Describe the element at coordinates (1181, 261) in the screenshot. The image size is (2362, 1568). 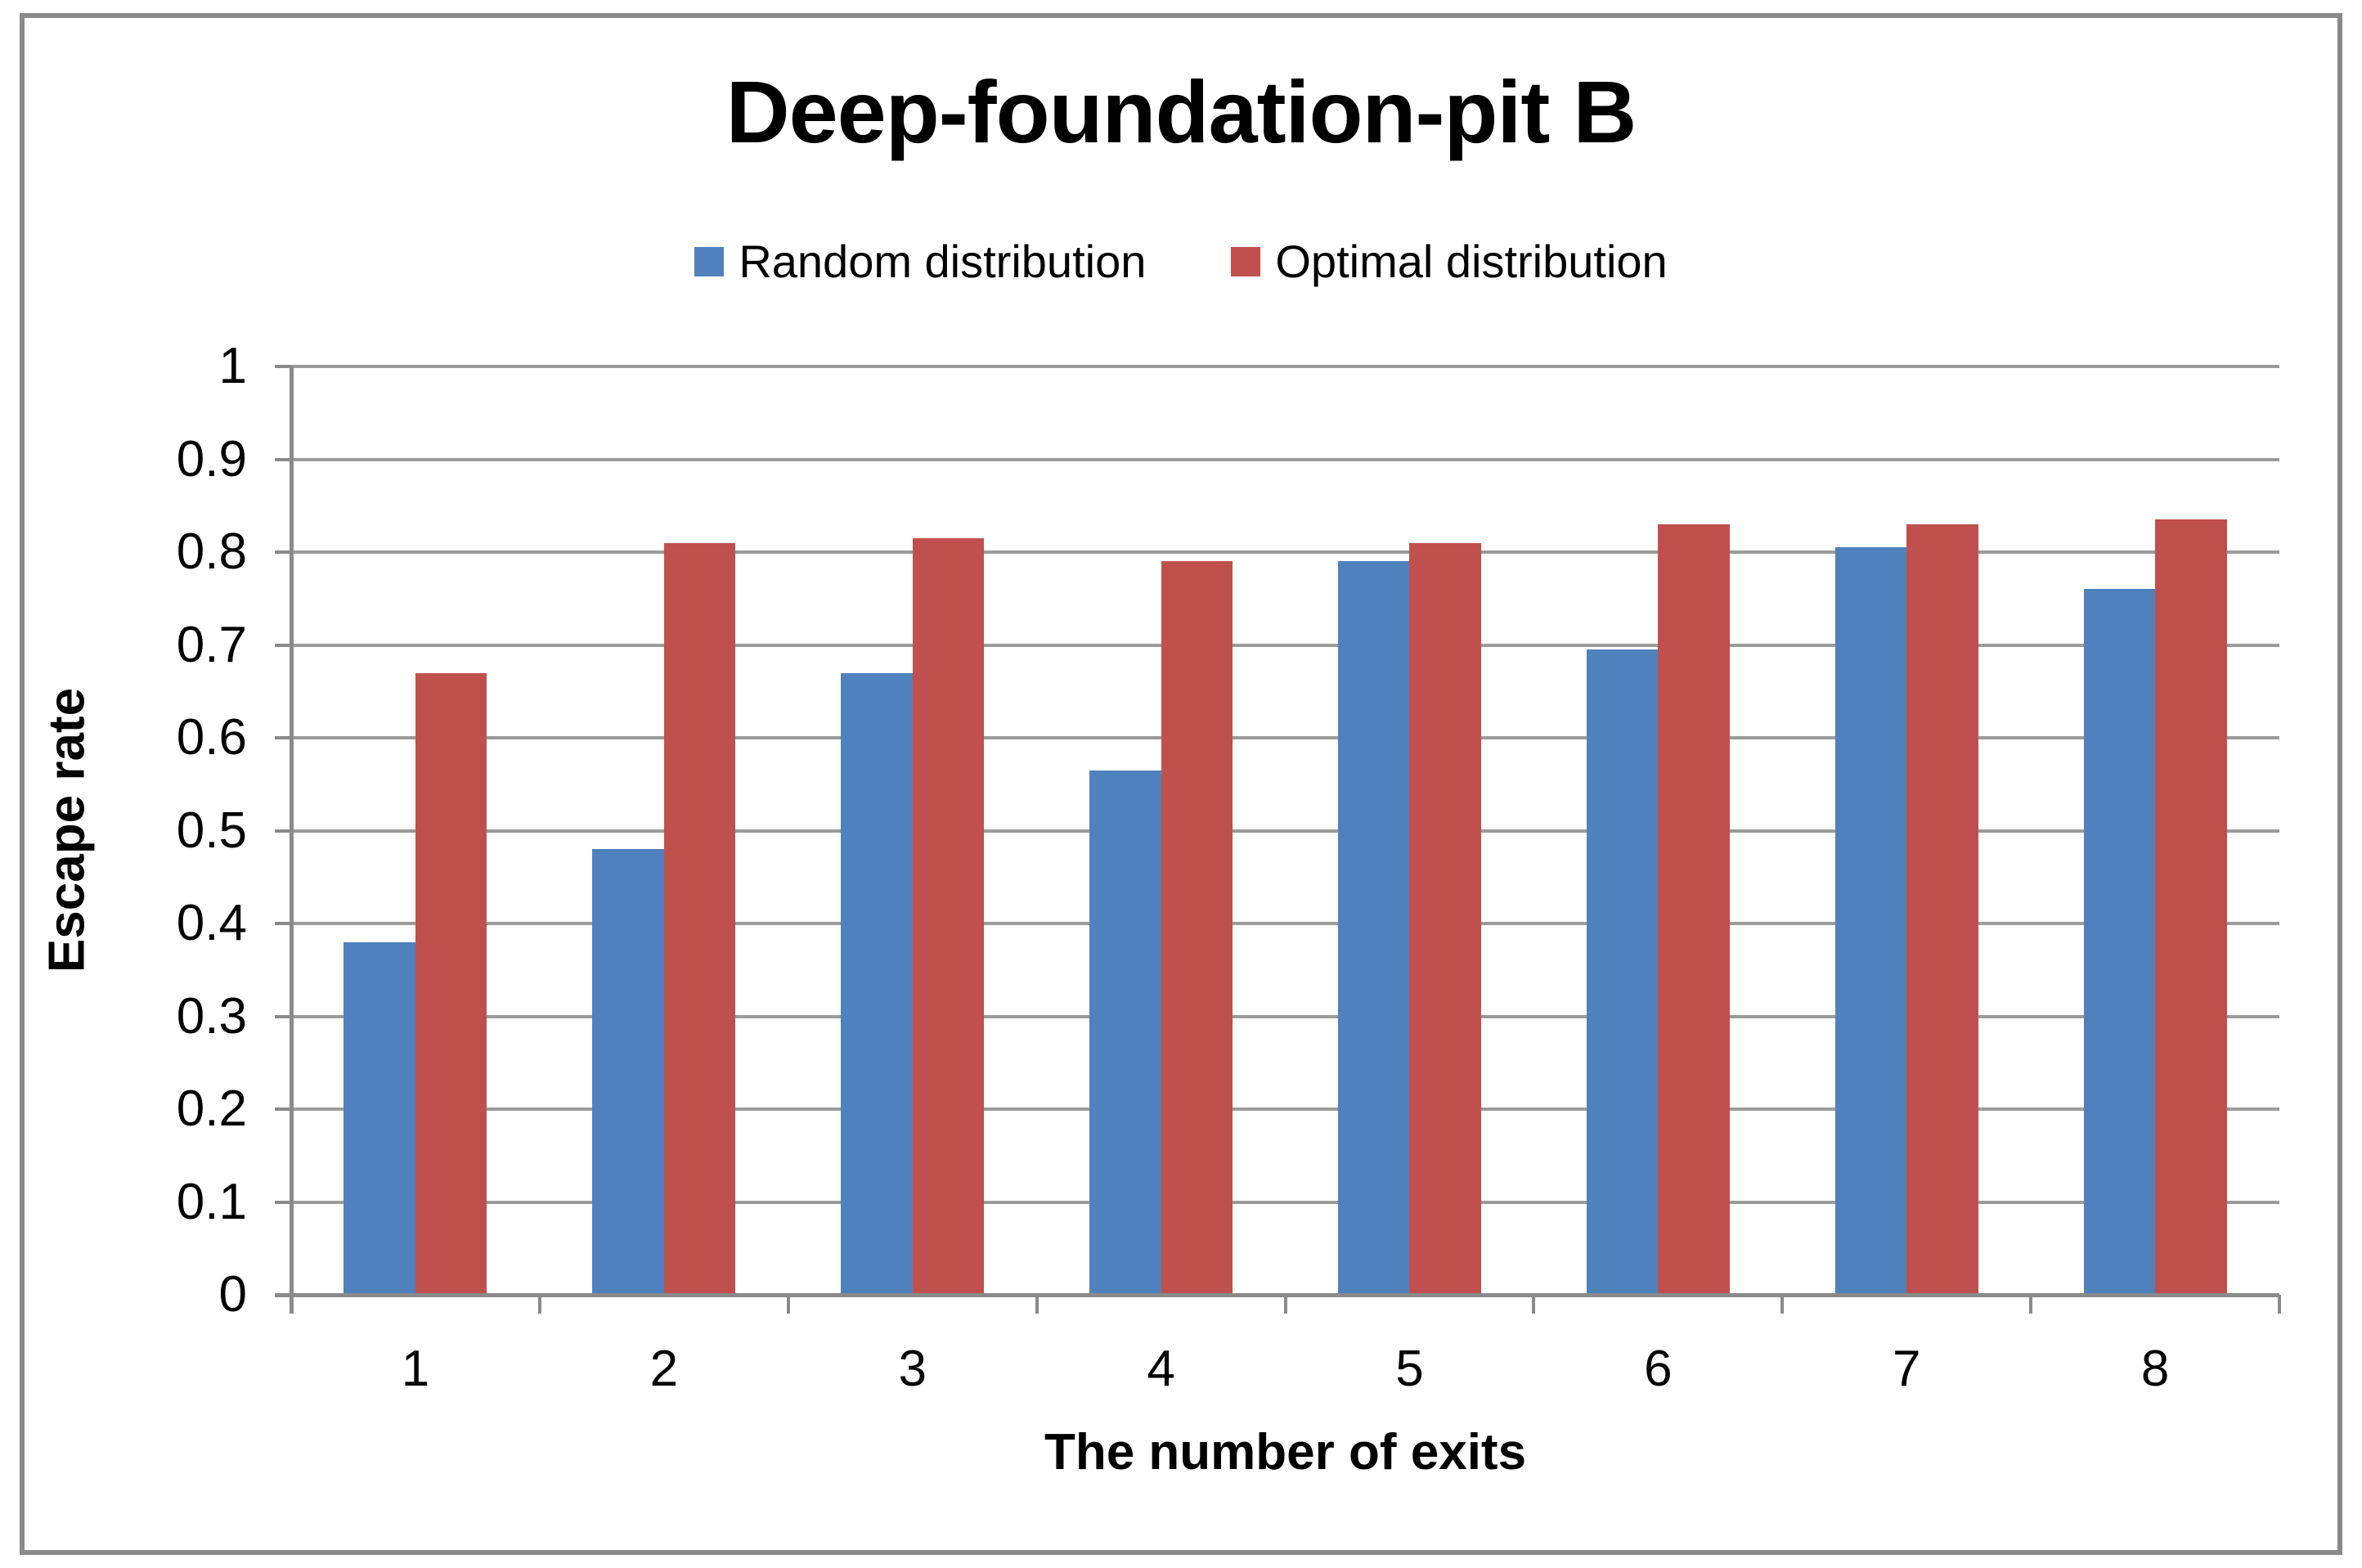
I see `legend: Random distribution Optimal distribution` at that location.